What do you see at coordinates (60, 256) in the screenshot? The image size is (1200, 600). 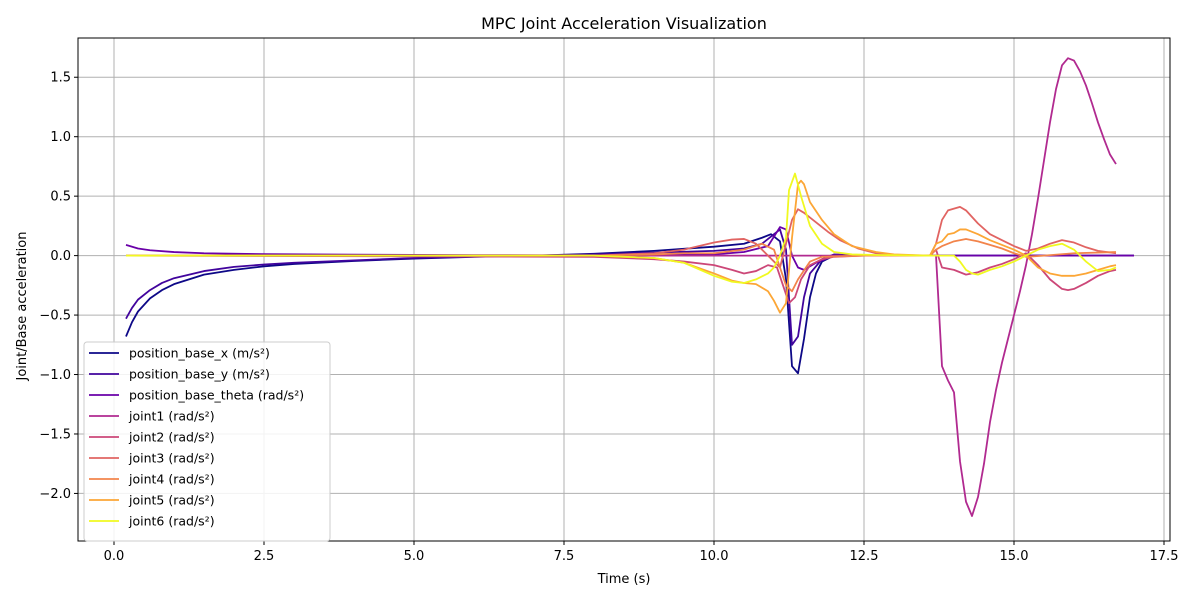 I see `y-tick-label: 0.0` at bounding box center [60, 256].